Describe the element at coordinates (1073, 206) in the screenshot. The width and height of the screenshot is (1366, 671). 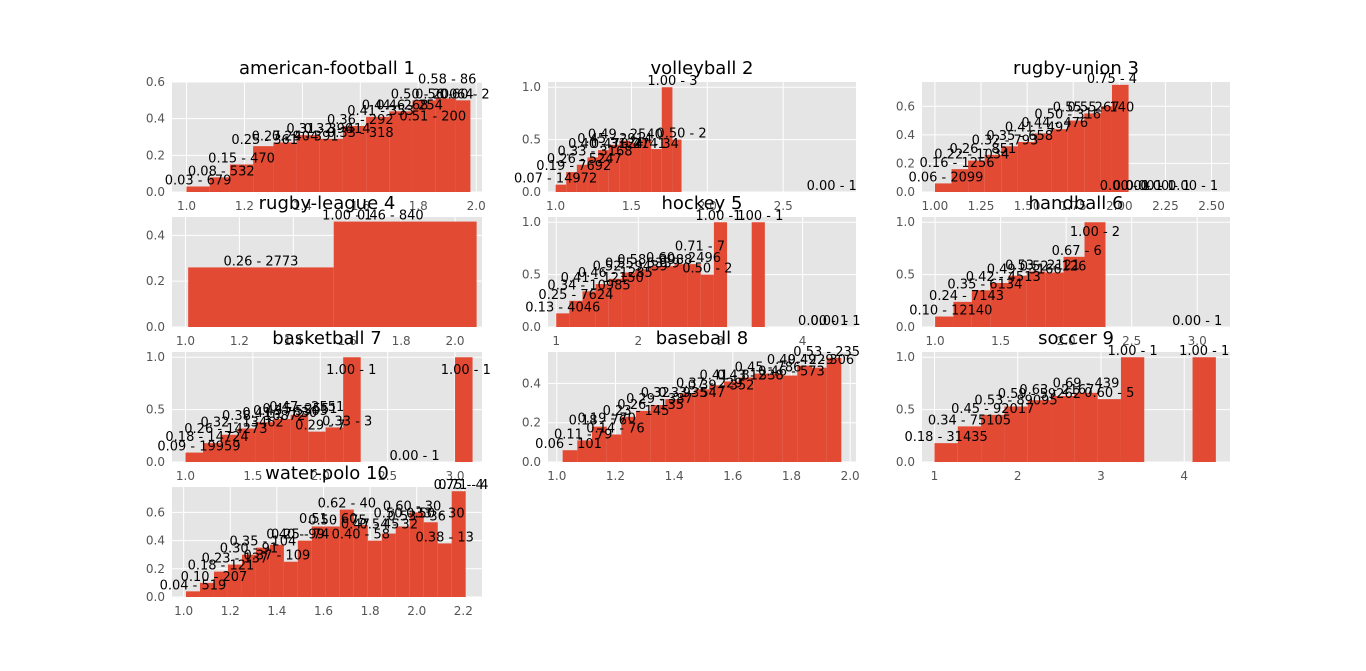
I see `x-tick-label: 1.75` at that location.